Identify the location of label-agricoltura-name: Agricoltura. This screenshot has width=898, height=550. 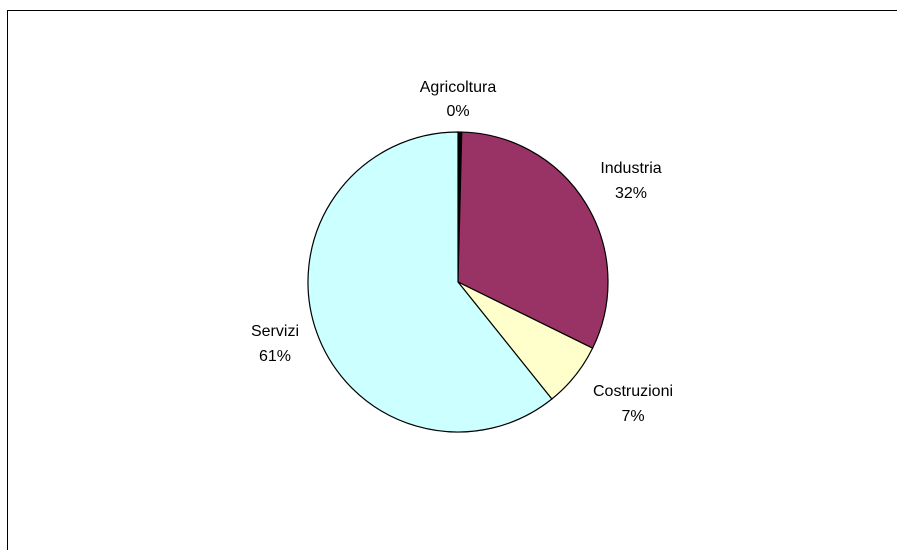
(458, 87).